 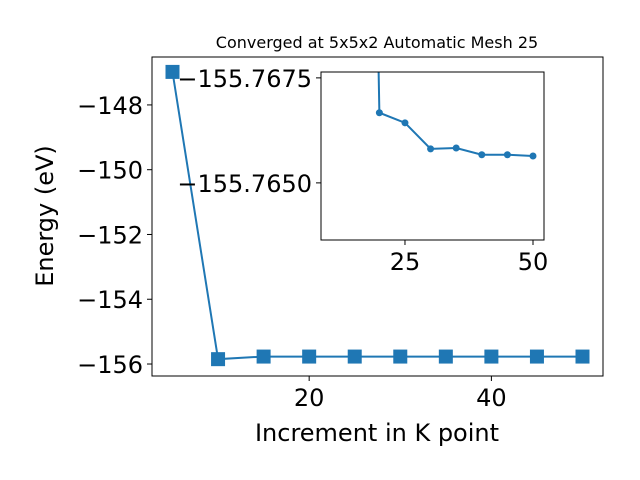 I want to click on x-tick-label: 25, so click(x=405, y=262).